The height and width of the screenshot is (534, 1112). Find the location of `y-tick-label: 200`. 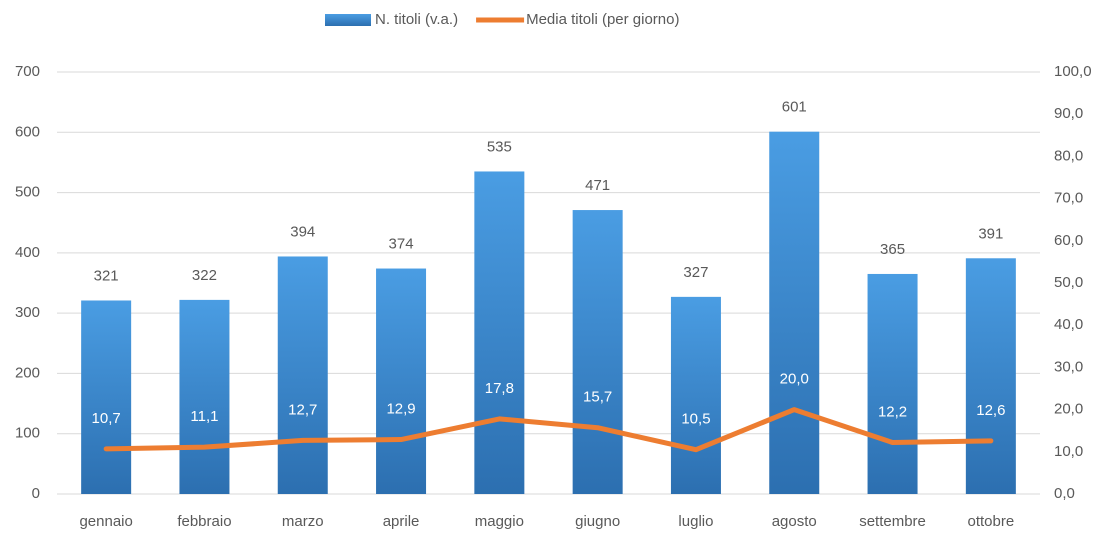

y-tick-label: 200 is located at coordinates (27, 372).